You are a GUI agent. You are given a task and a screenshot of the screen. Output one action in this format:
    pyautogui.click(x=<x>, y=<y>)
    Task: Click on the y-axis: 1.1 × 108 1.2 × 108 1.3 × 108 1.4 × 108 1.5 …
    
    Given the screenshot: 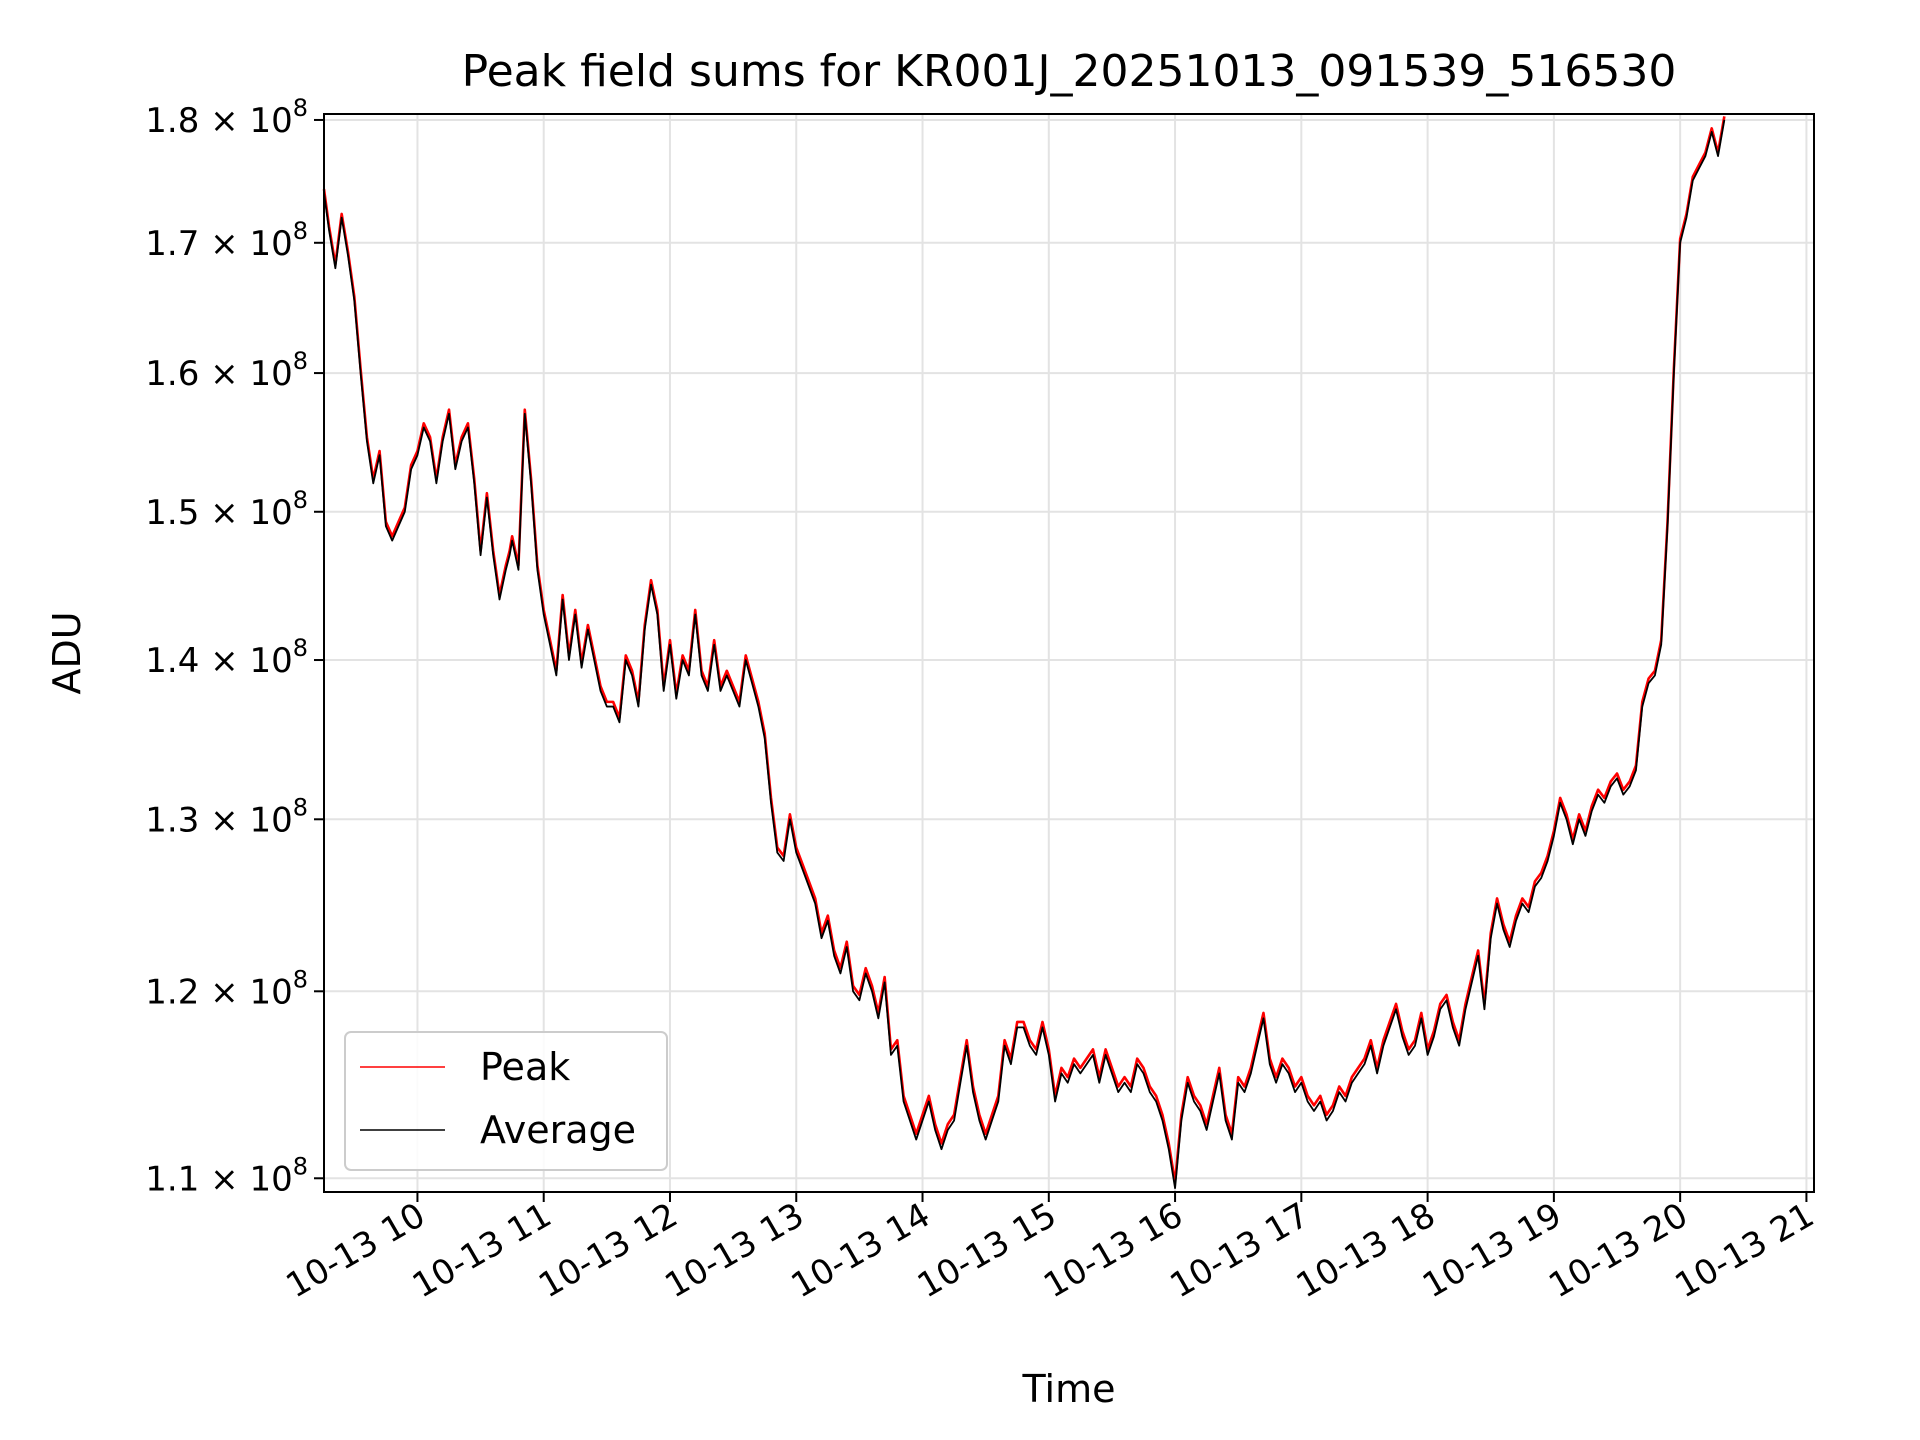 What is the action you would take?
    pyautogui.click(x=234, y=646)
    